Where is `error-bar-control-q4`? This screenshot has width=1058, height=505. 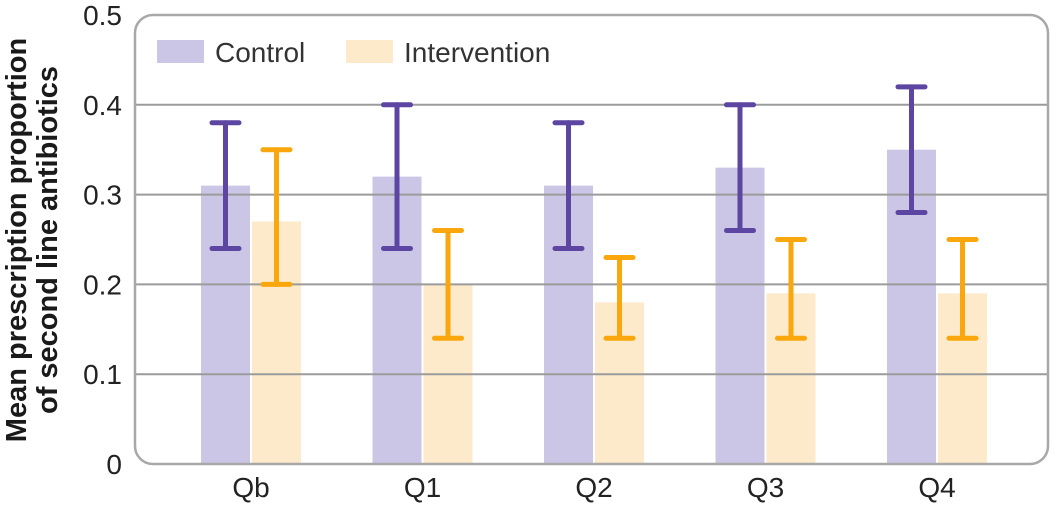
error-bar-control-q4 is located at coordinates (911, 150).